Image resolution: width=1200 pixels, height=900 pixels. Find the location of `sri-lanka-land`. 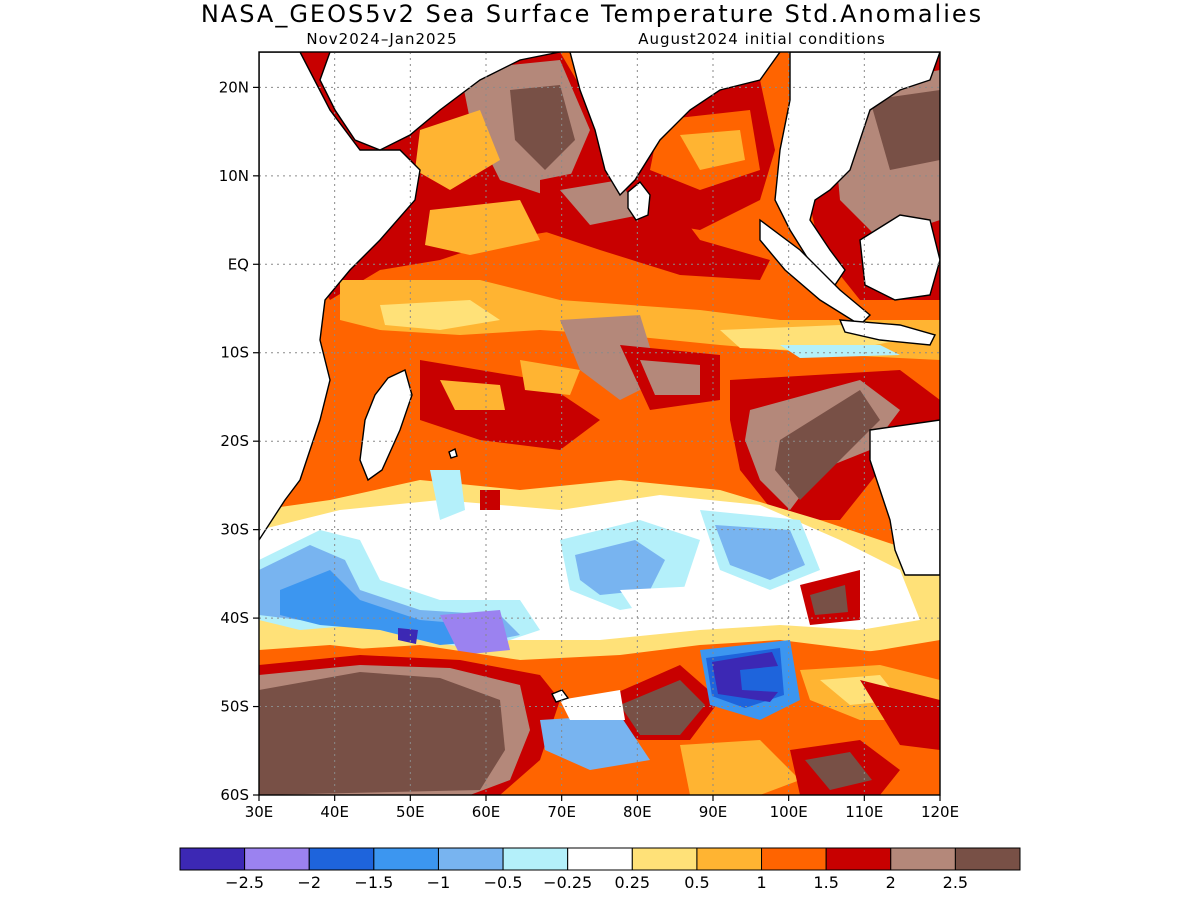

sri-lanka-land is located at coordinates (639, 200).